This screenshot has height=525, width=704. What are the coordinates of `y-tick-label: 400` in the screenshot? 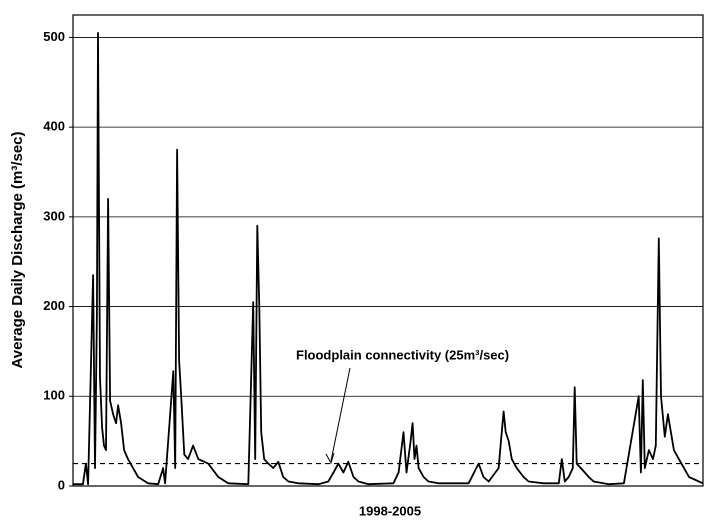 It's located at (54, 126).